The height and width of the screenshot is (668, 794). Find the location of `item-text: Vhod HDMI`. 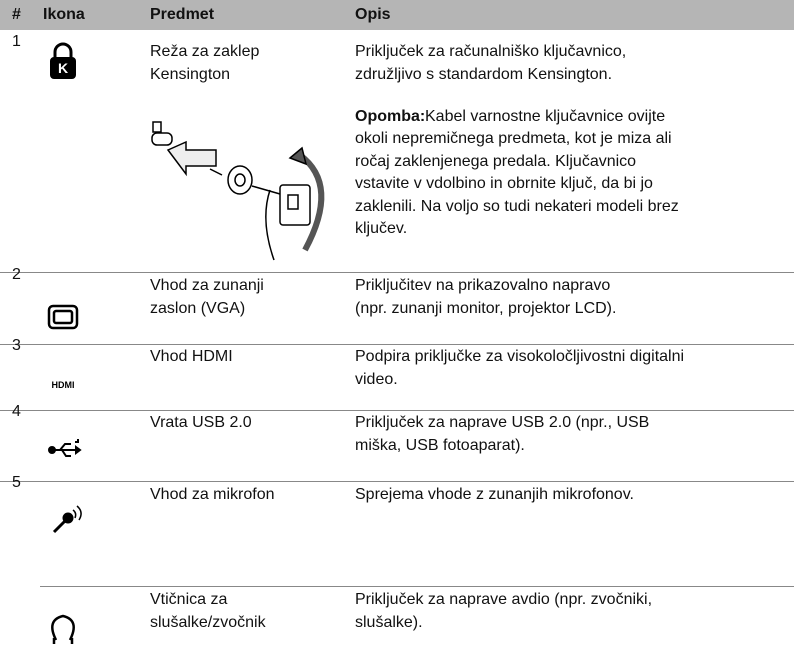

item-text: Vhod HDMI is located at coordinates (191, 356).